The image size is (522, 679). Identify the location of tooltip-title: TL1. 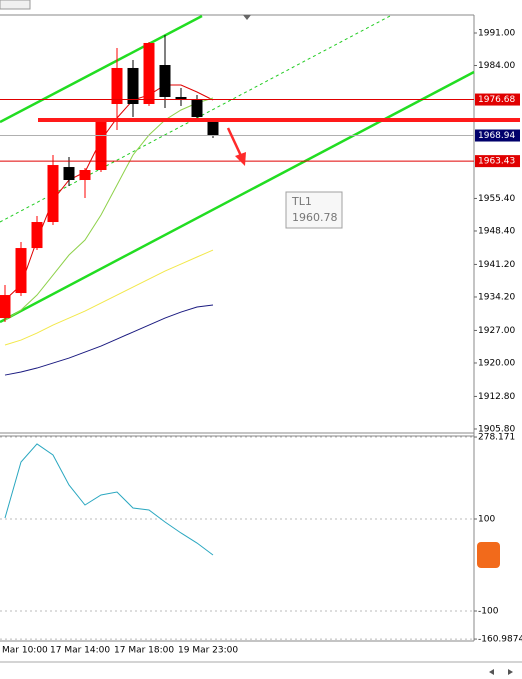
(301, 201).